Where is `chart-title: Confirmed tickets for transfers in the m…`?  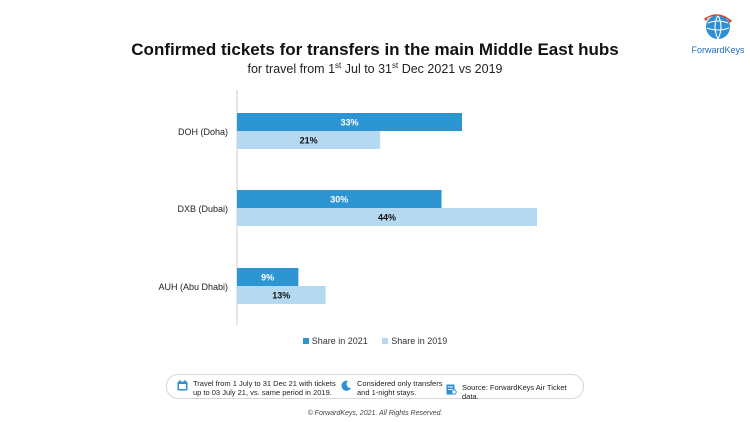
chart-title: Confirmed tickets for transfers in the m… is located at coordinates (375, 49).